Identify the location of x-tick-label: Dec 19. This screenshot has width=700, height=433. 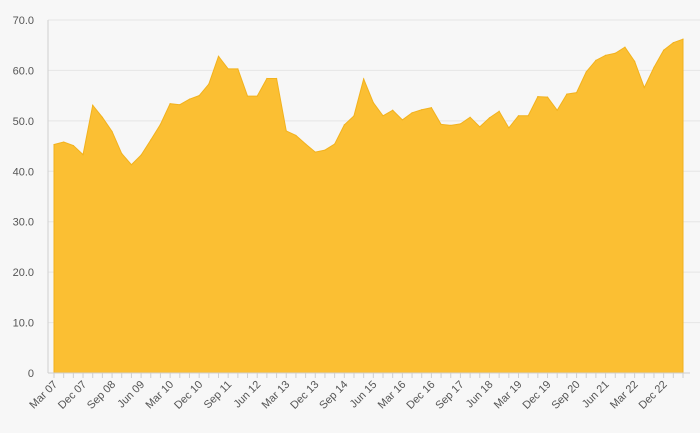
(537, 395).